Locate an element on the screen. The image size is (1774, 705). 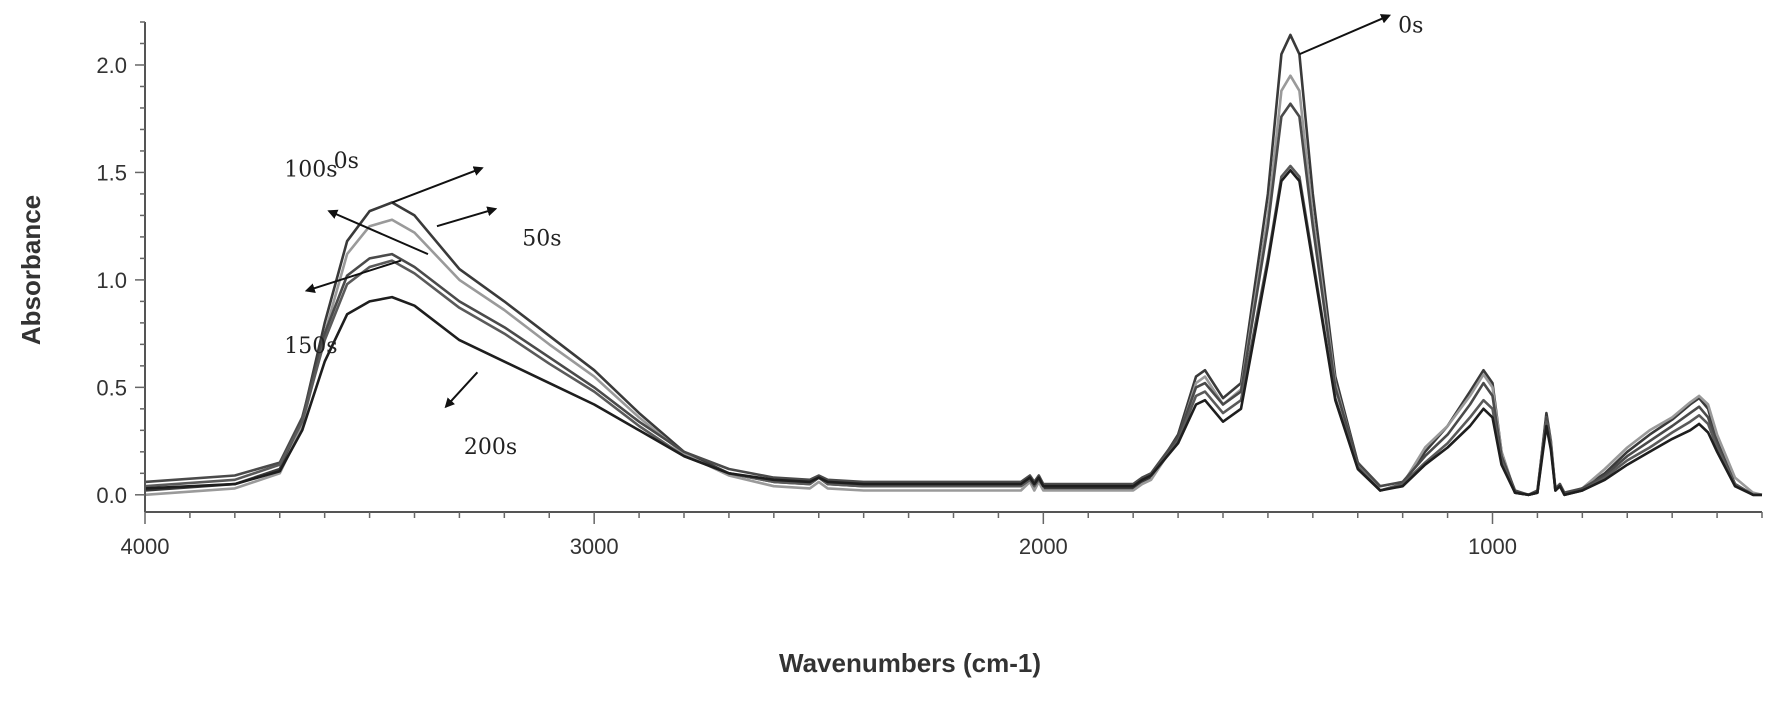
x-axis-ticks: 4000 3000 2000 1000 is located at coordinates (942, 535).